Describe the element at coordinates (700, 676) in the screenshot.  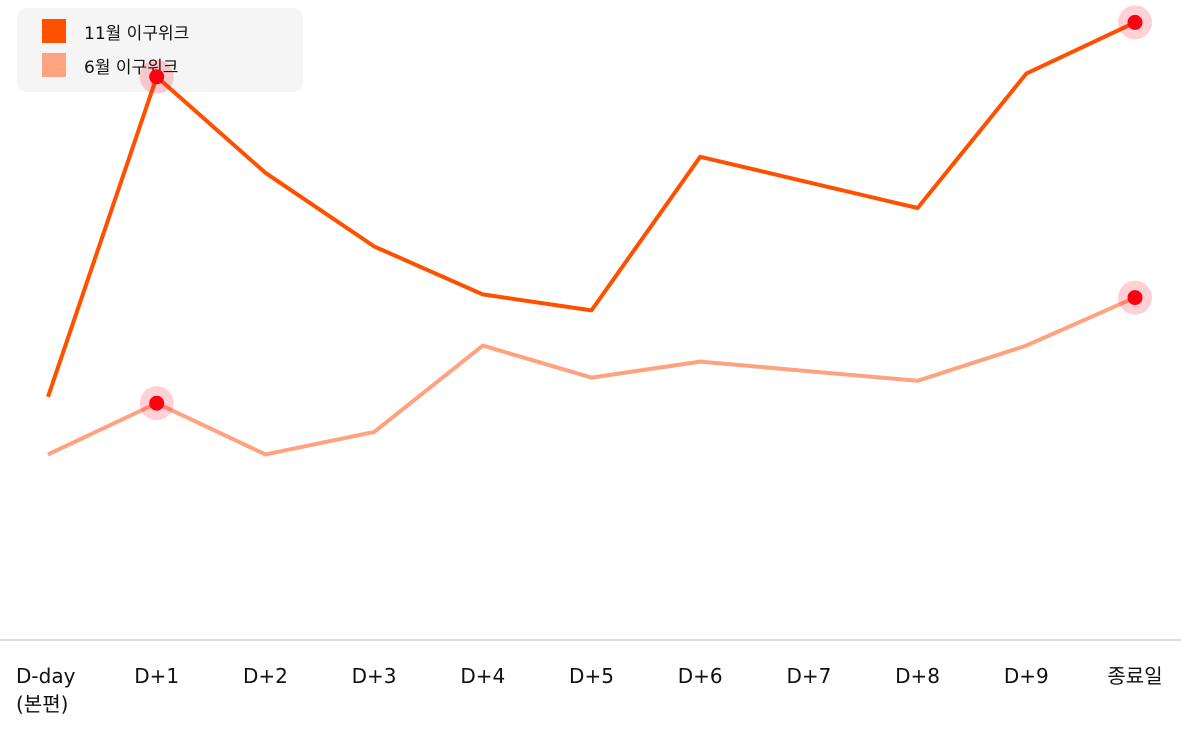
I see `x-tick-label-6: D+6` at that location.